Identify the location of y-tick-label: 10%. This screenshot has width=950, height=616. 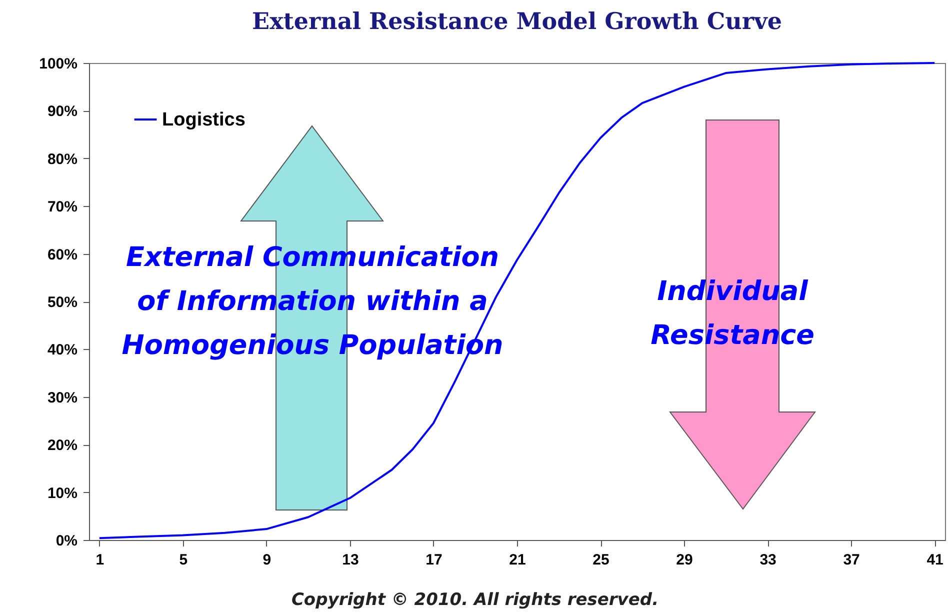
(62, 493).